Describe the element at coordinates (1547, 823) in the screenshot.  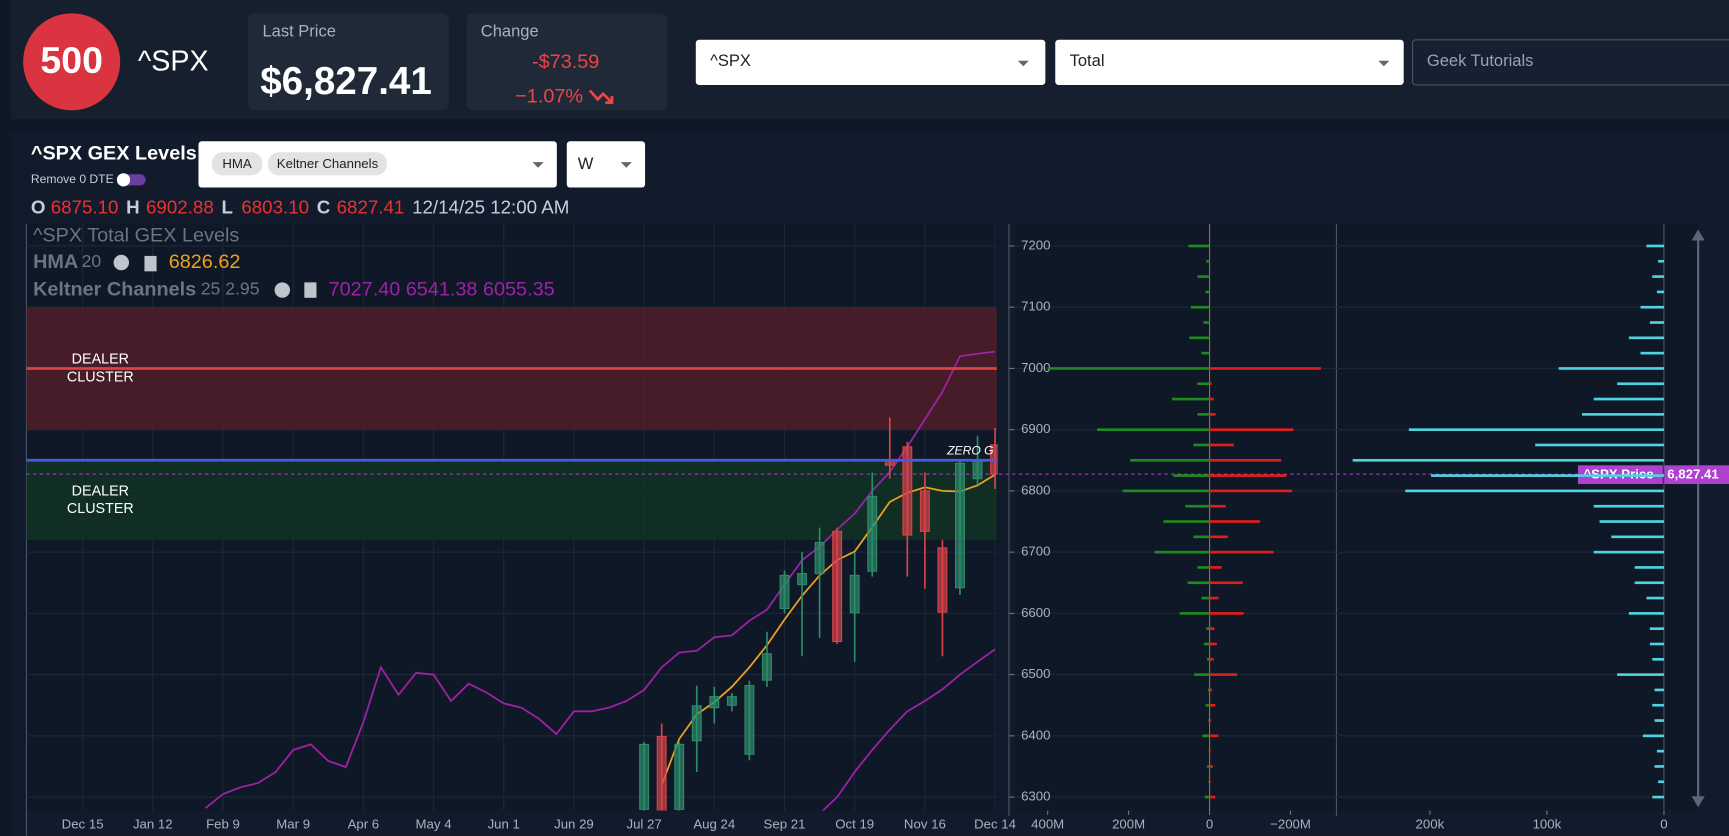
I see `x-tick-label: 100k` at that location.